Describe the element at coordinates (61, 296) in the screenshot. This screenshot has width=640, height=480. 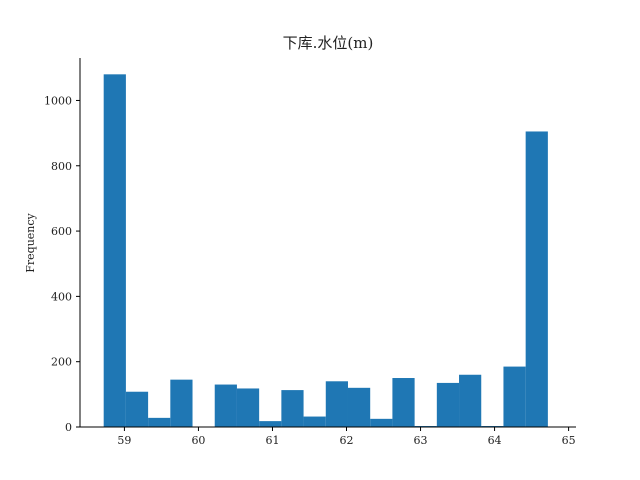
I see `y-tick-label: 400` at that location.